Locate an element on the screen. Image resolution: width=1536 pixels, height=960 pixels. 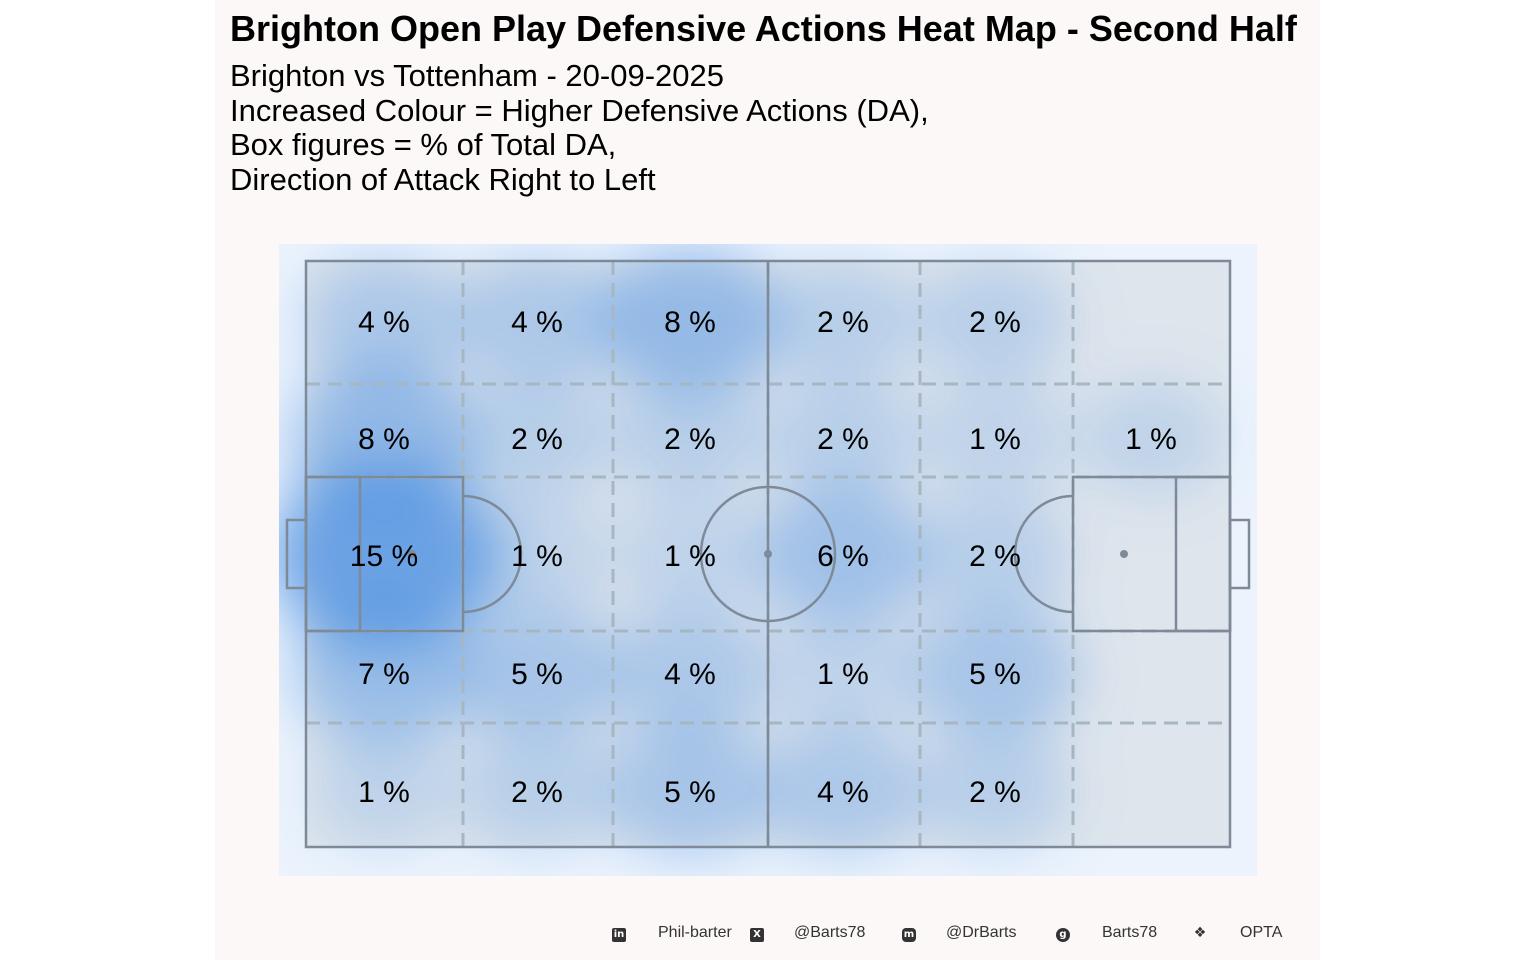
mastodon-handle: @DrBarts is located at coordinates (981, 932).